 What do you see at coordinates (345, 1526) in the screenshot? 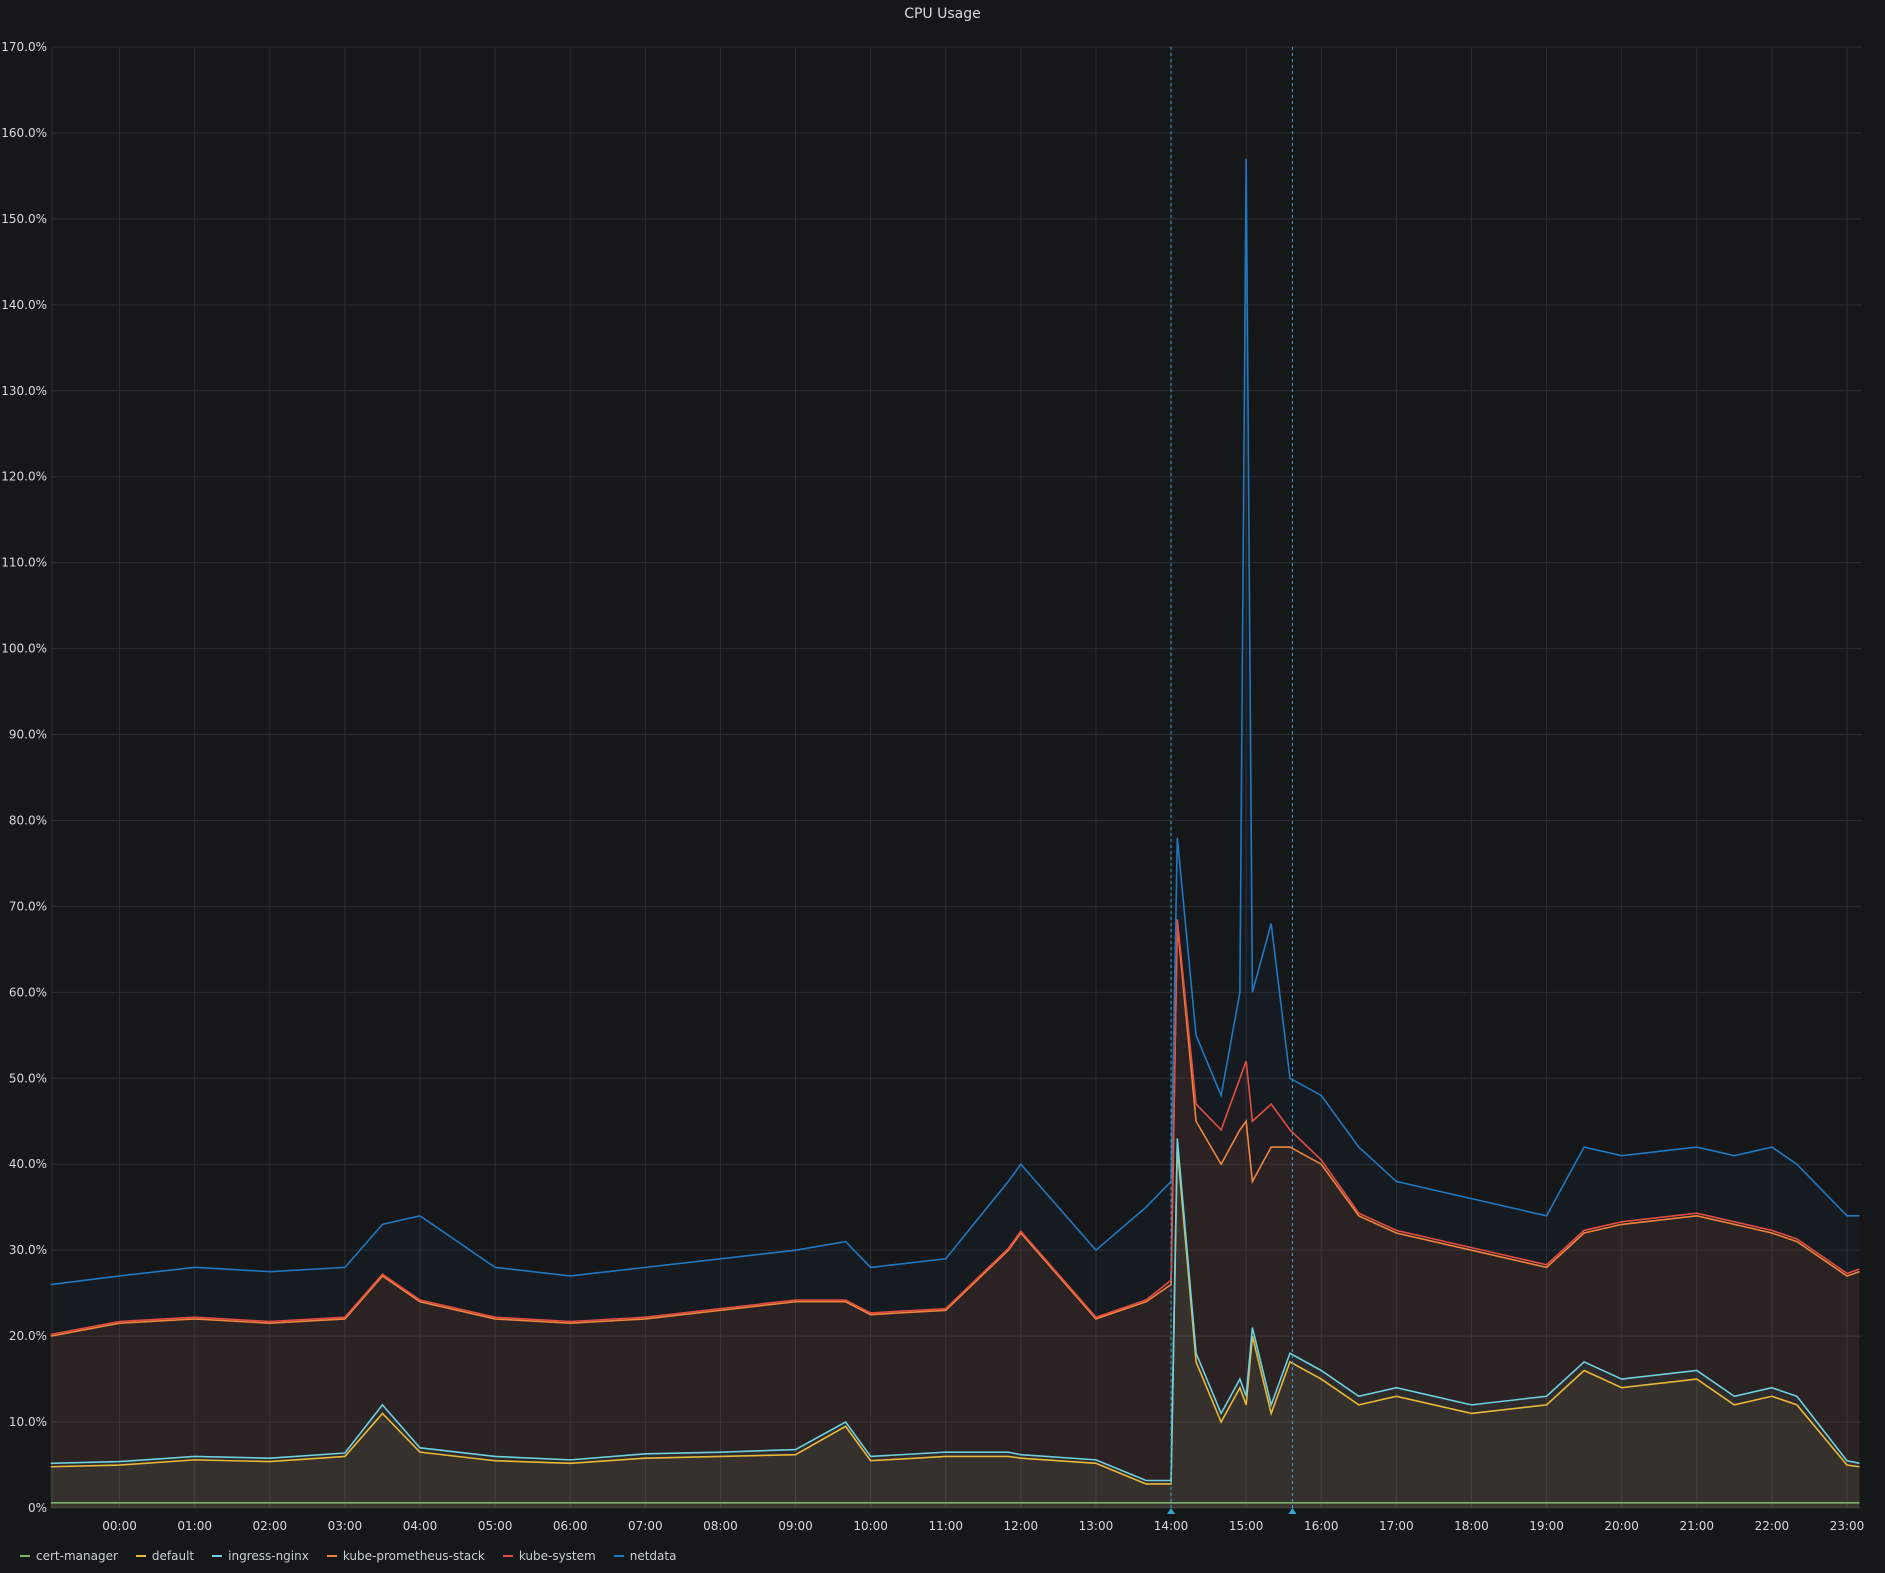
I see `x-tick-label: 03:00` at bounding box center [345, 1526].